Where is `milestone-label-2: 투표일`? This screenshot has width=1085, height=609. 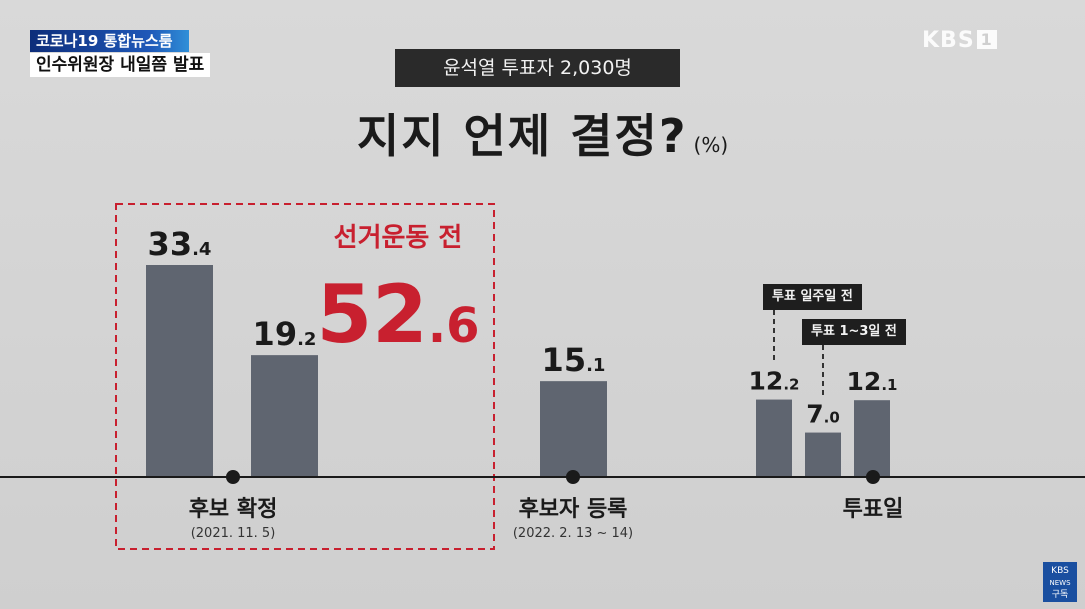 milestone-label-2: 투표일 is located at coordinates (873, 509).